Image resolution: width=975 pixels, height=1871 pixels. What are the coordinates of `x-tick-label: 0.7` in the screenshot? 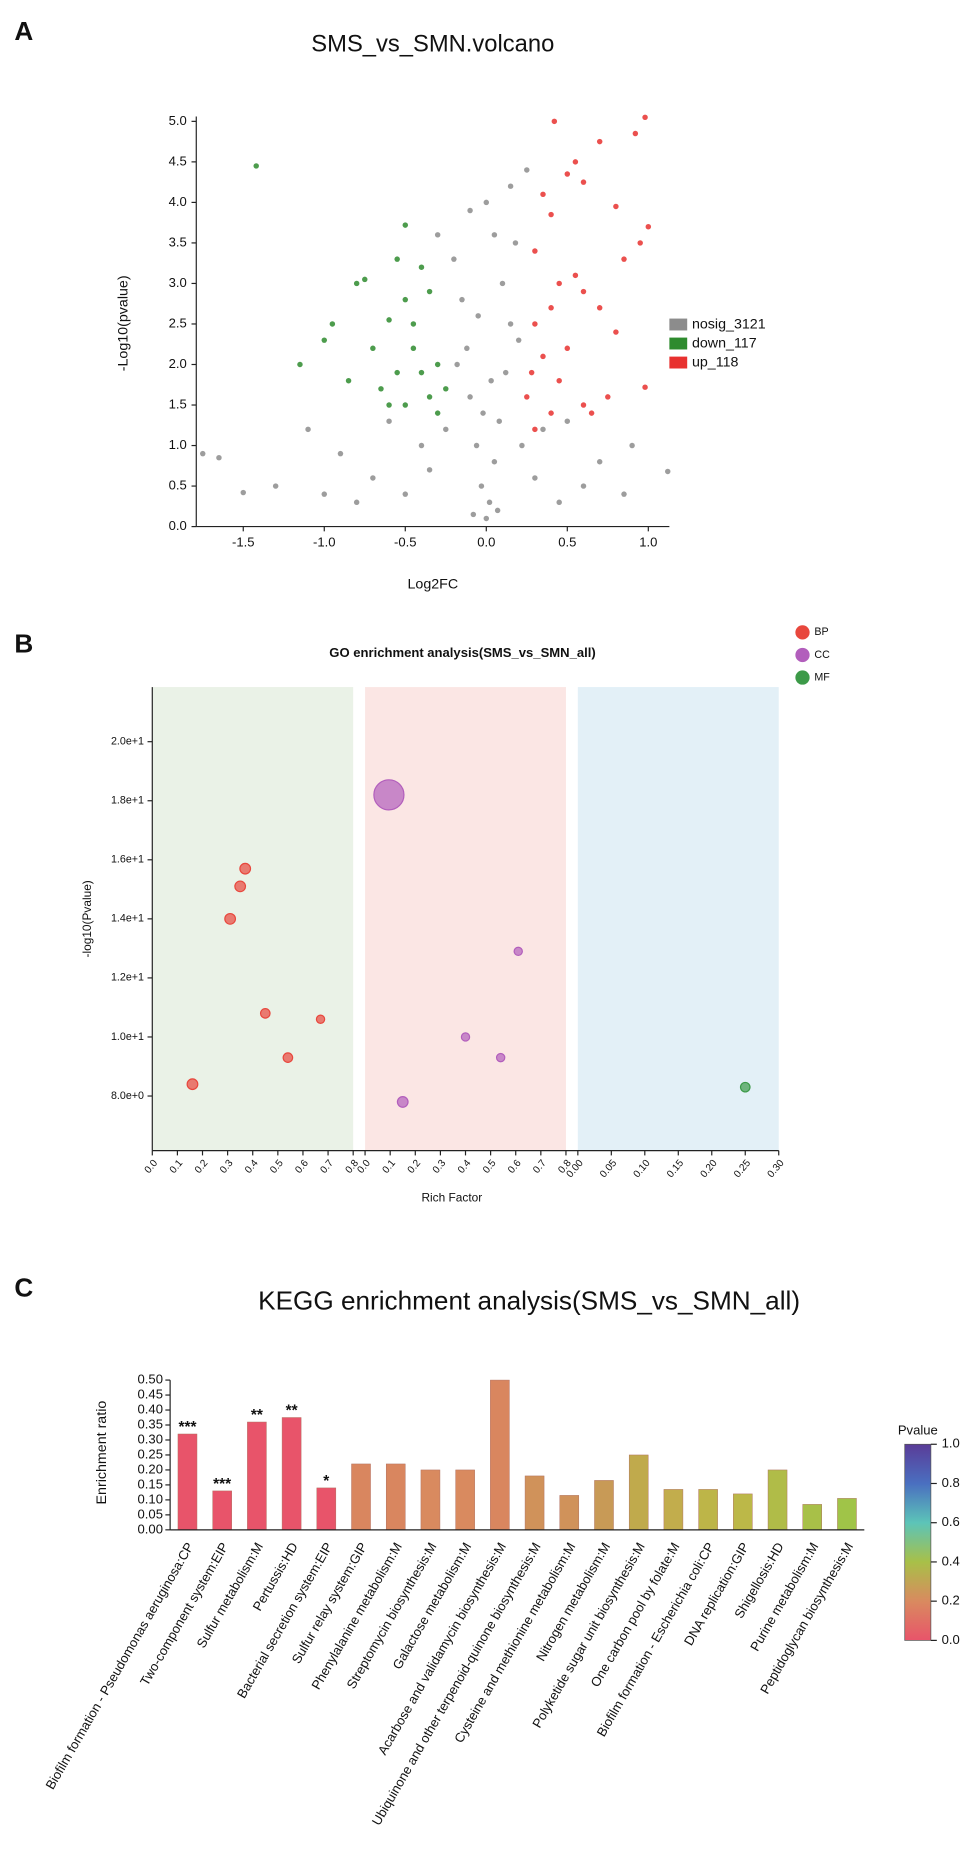 It's located at (540, 1167).